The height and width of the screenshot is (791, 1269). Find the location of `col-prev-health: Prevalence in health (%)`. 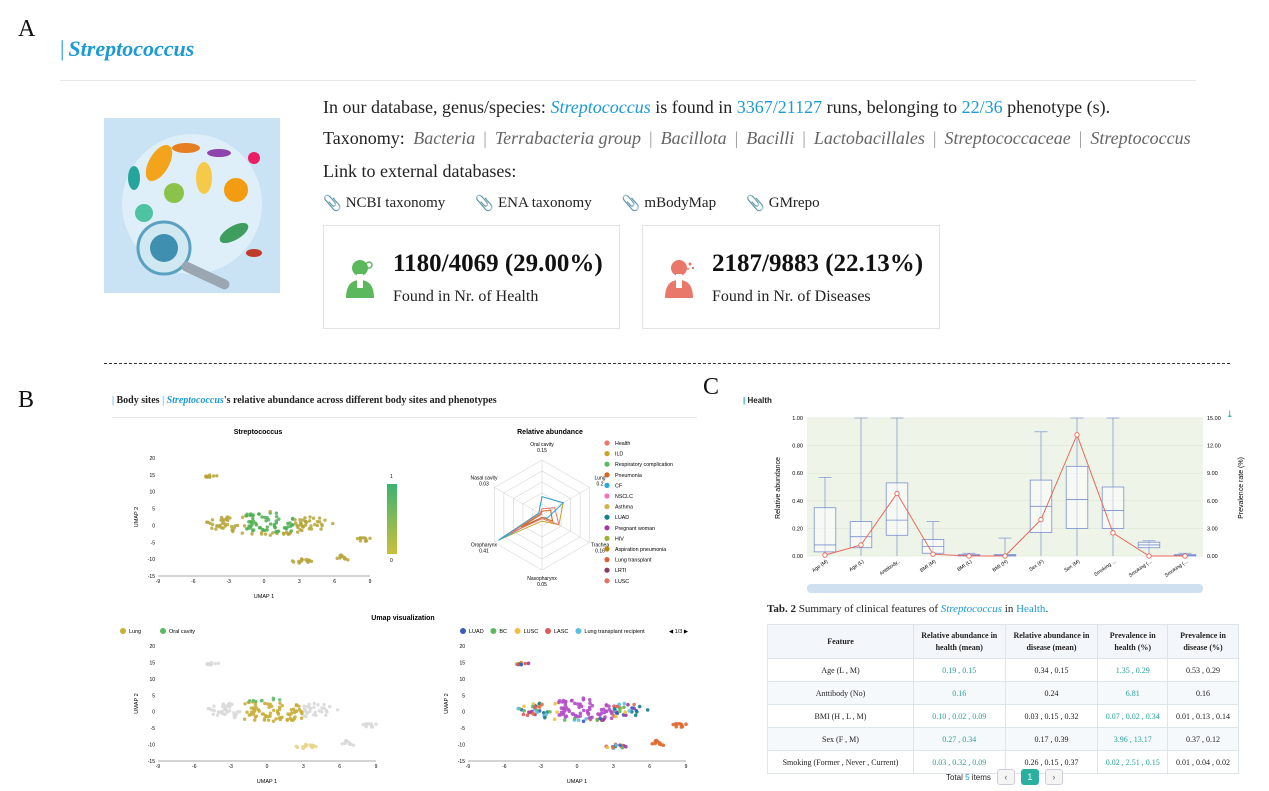

col-prev-health: Prevalence in health (%) is located at coordinates (1132, 641).